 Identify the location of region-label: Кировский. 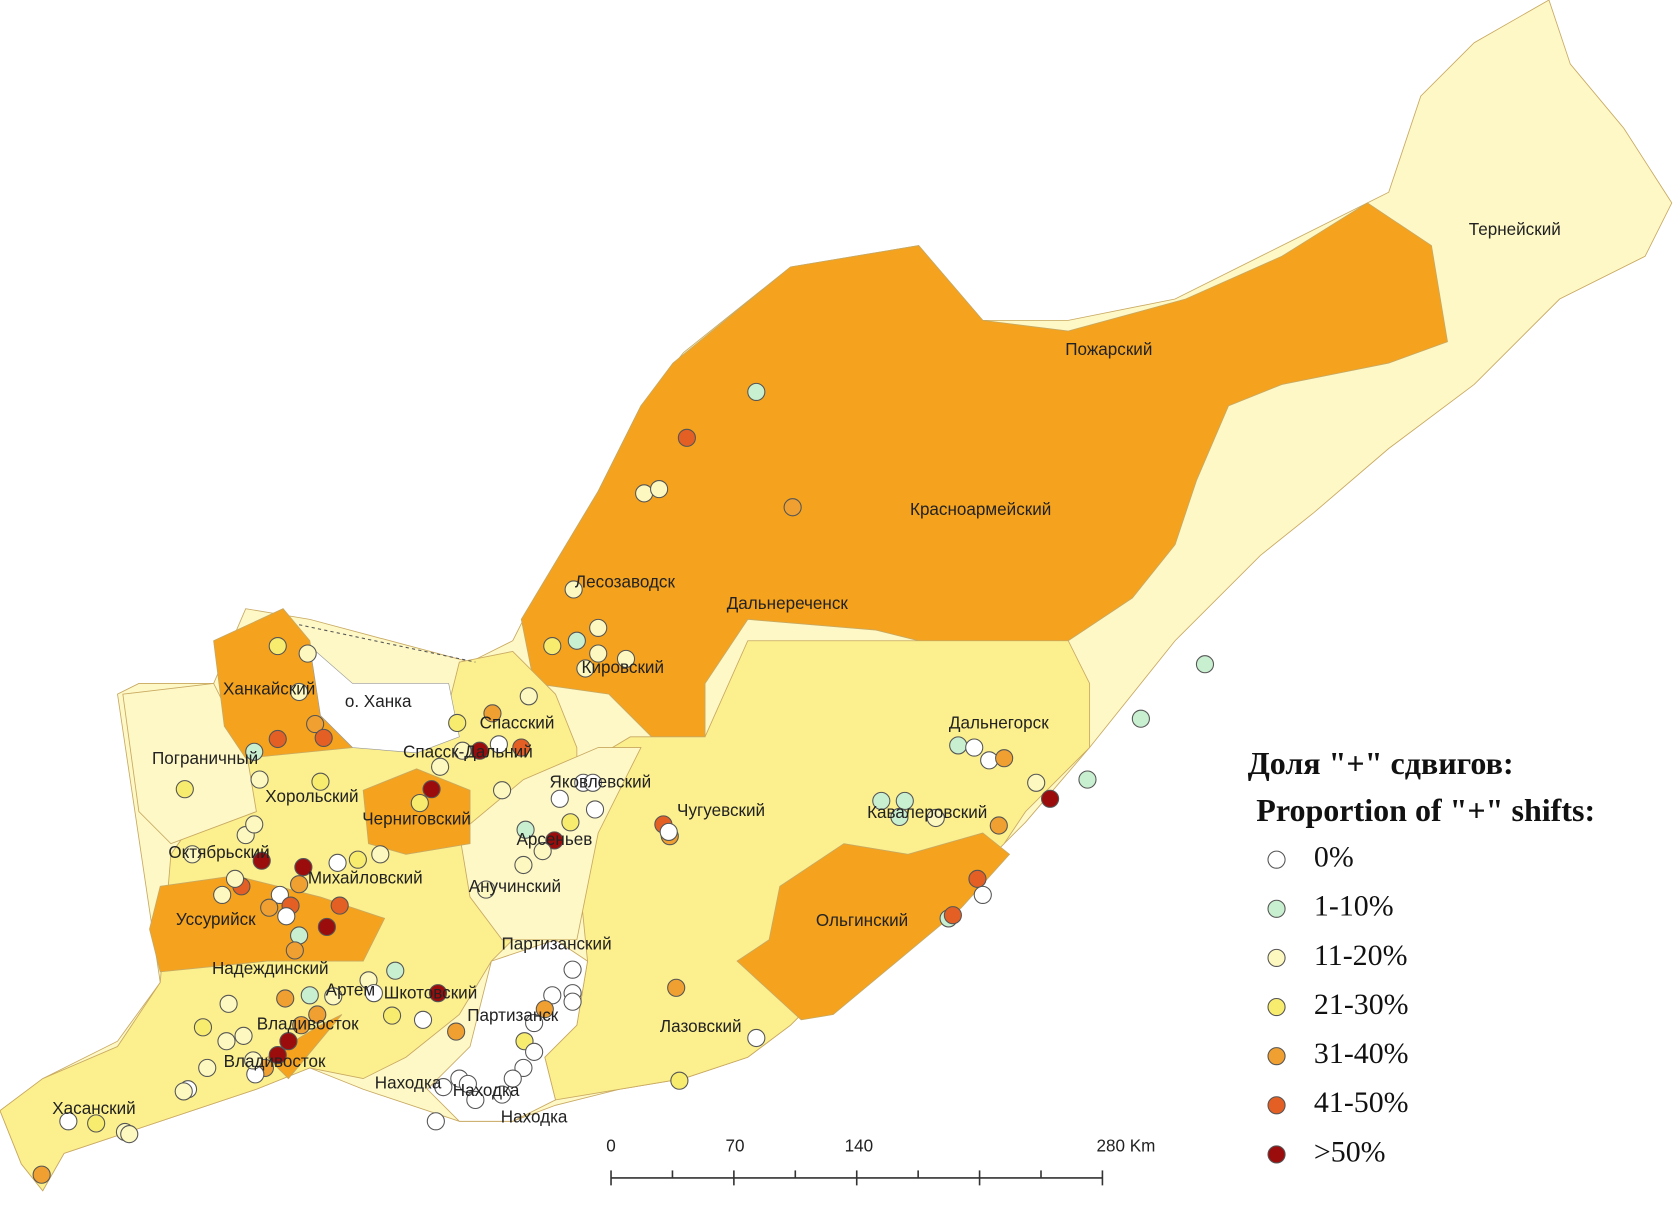
(623, 667).